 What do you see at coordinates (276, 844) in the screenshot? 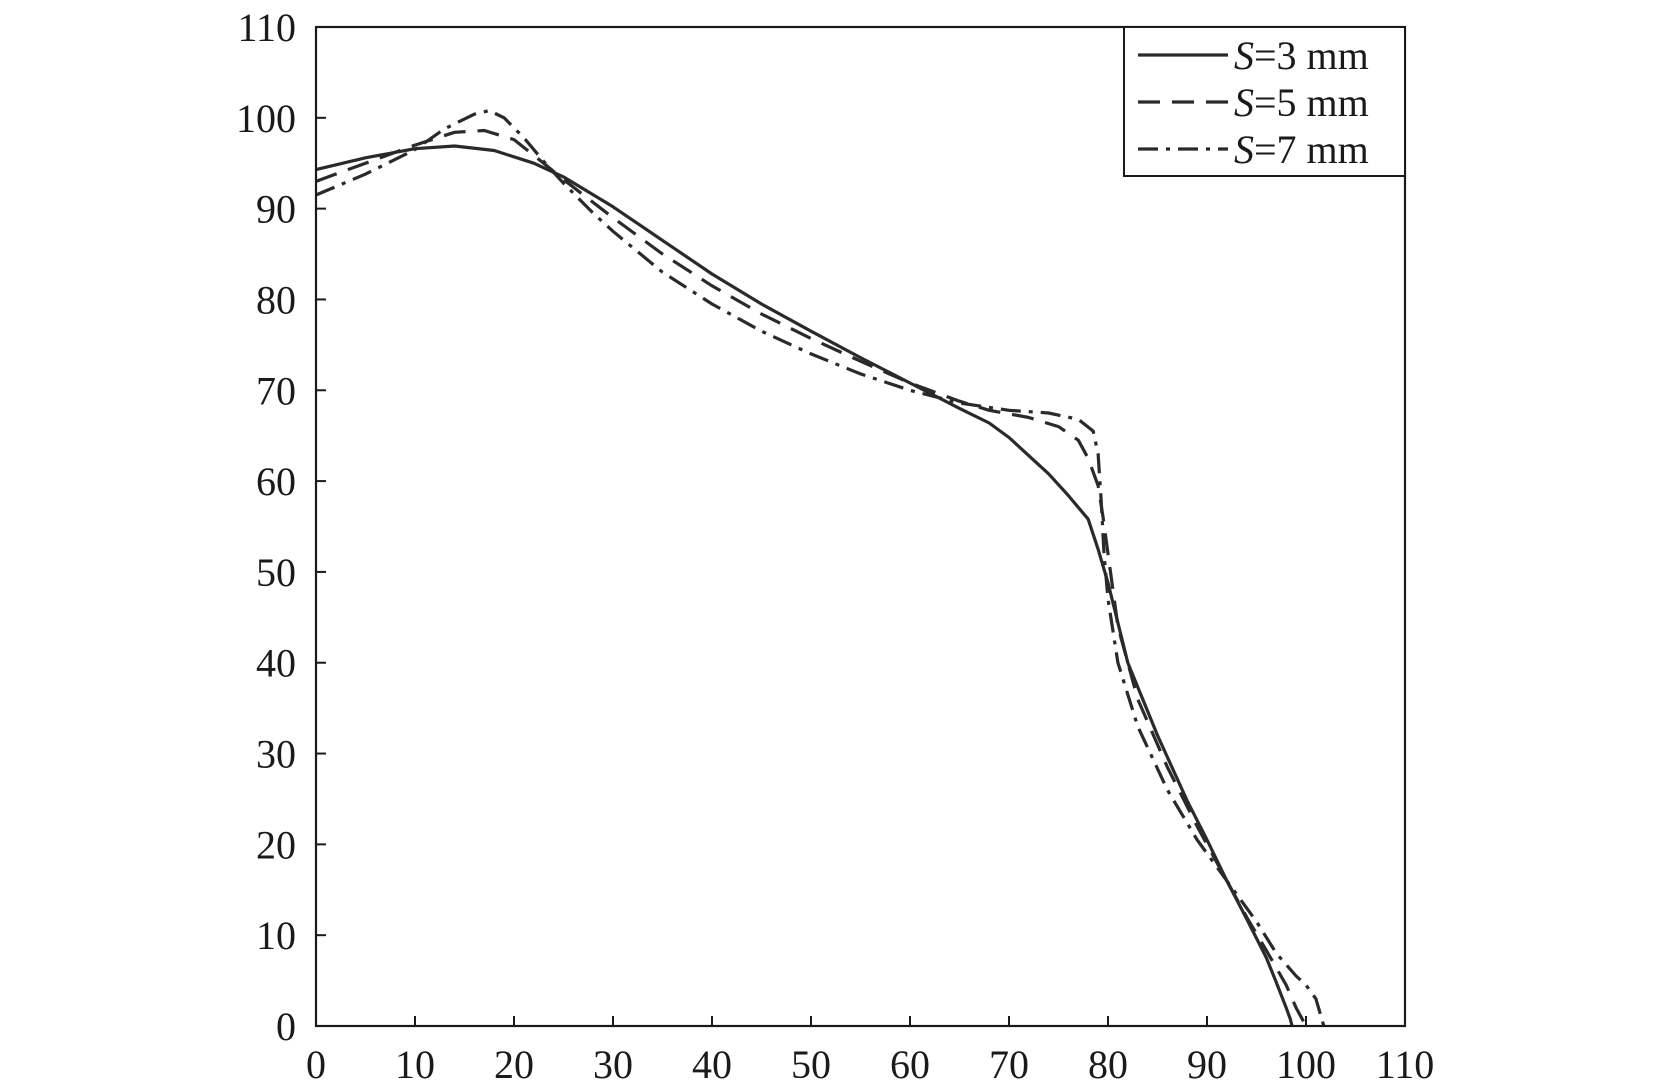
I see `y-tick-label: 20` at bounding box center [276, 844].